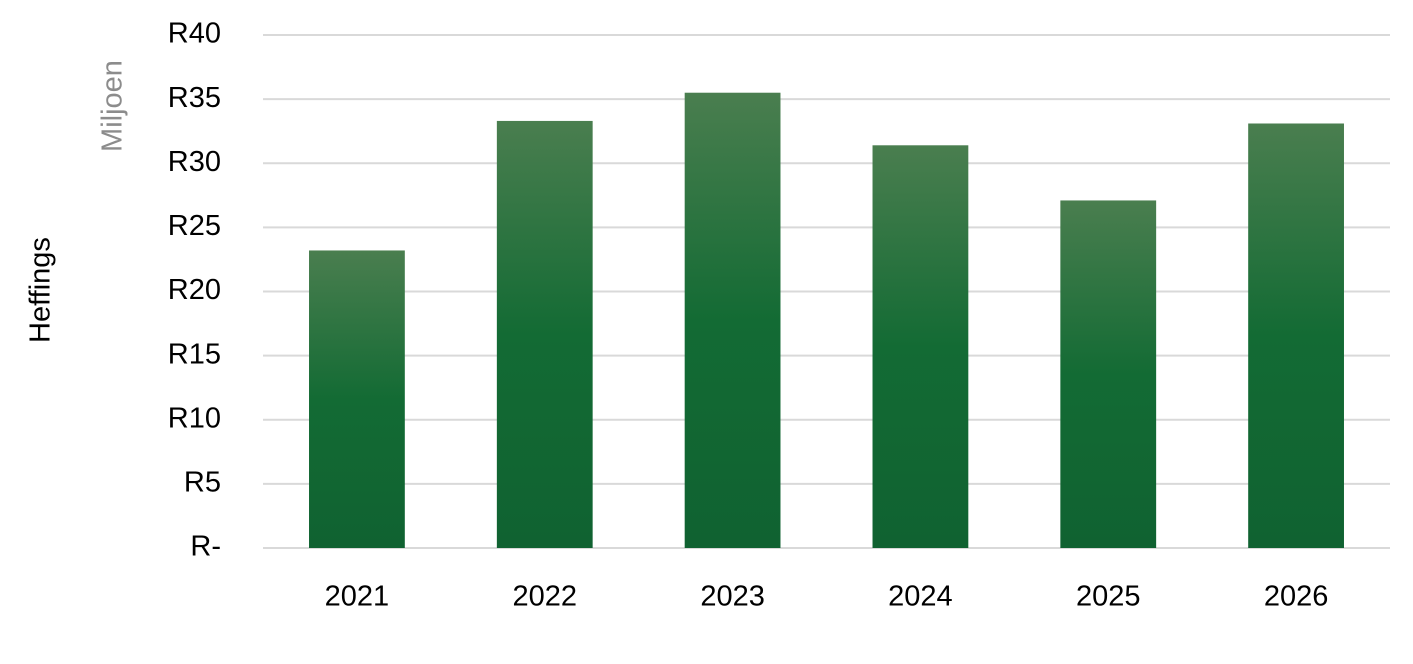  Describe the element at coordinates (202, 483) in the screenshot. I see `y-tick-label: R5` at that location.